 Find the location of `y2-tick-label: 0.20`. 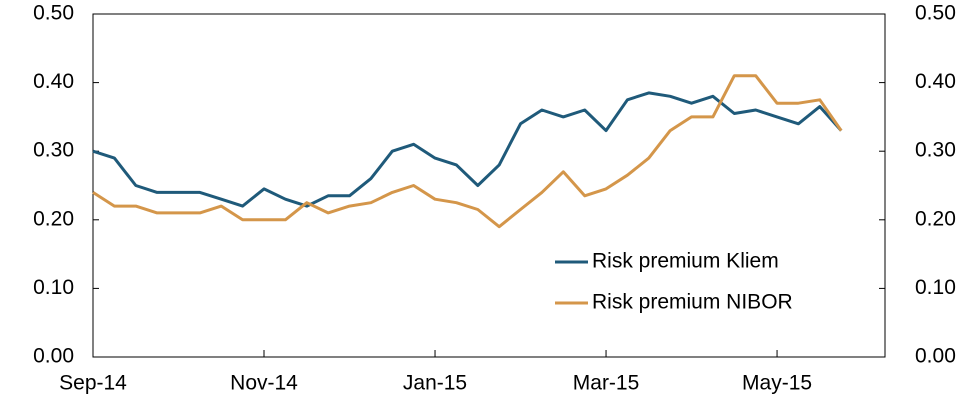

y2-tick-label: 0.20 is located at coordinates (935, 218).